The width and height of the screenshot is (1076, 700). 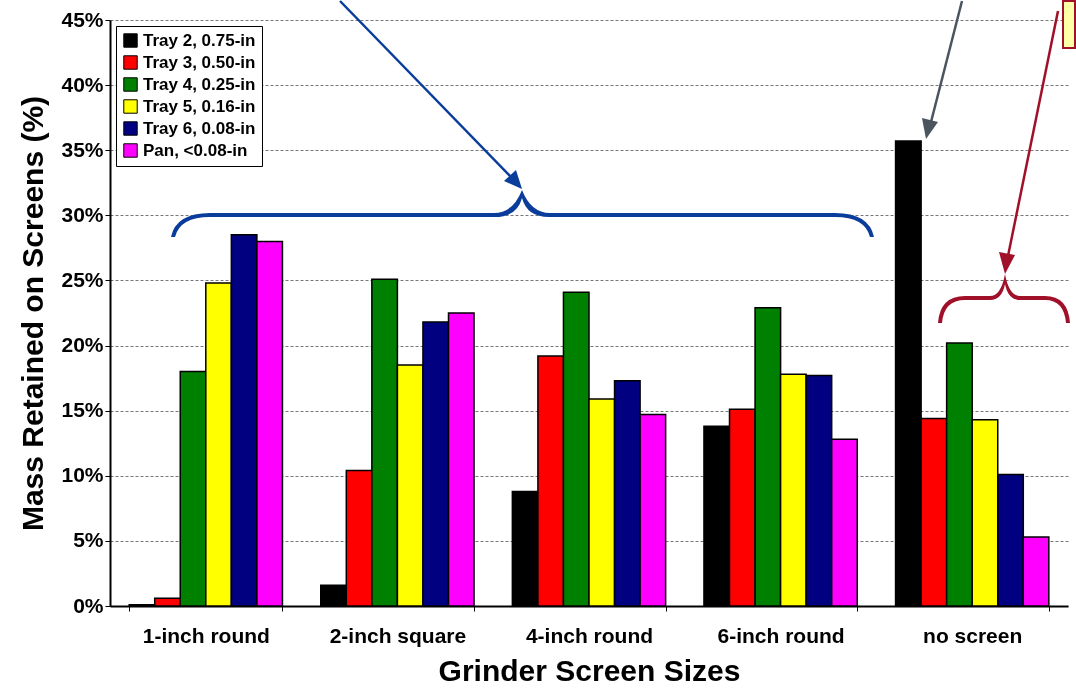 I want to click on x-tick-label: no screen, so click(x=973, y=635).